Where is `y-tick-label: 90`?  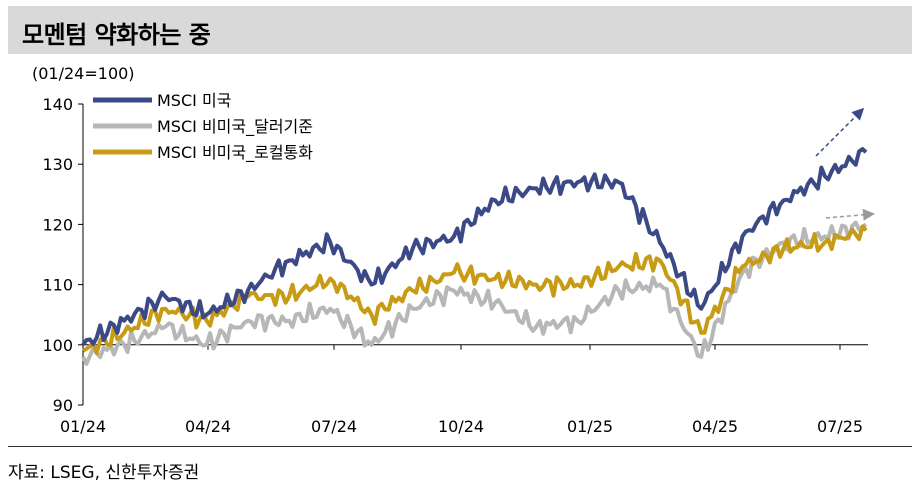 y-tick-label: 90 is located at coordinates (63, 405).